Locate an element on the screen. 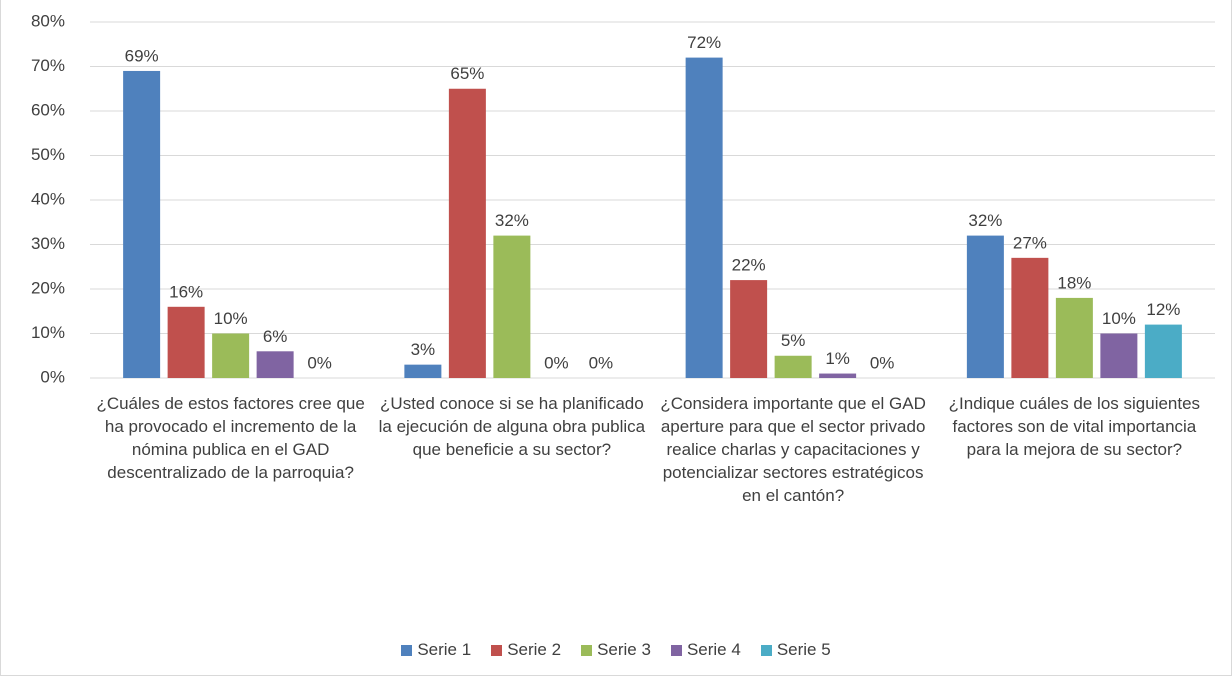  data-label: 72% is located at coordinates (704, 42).